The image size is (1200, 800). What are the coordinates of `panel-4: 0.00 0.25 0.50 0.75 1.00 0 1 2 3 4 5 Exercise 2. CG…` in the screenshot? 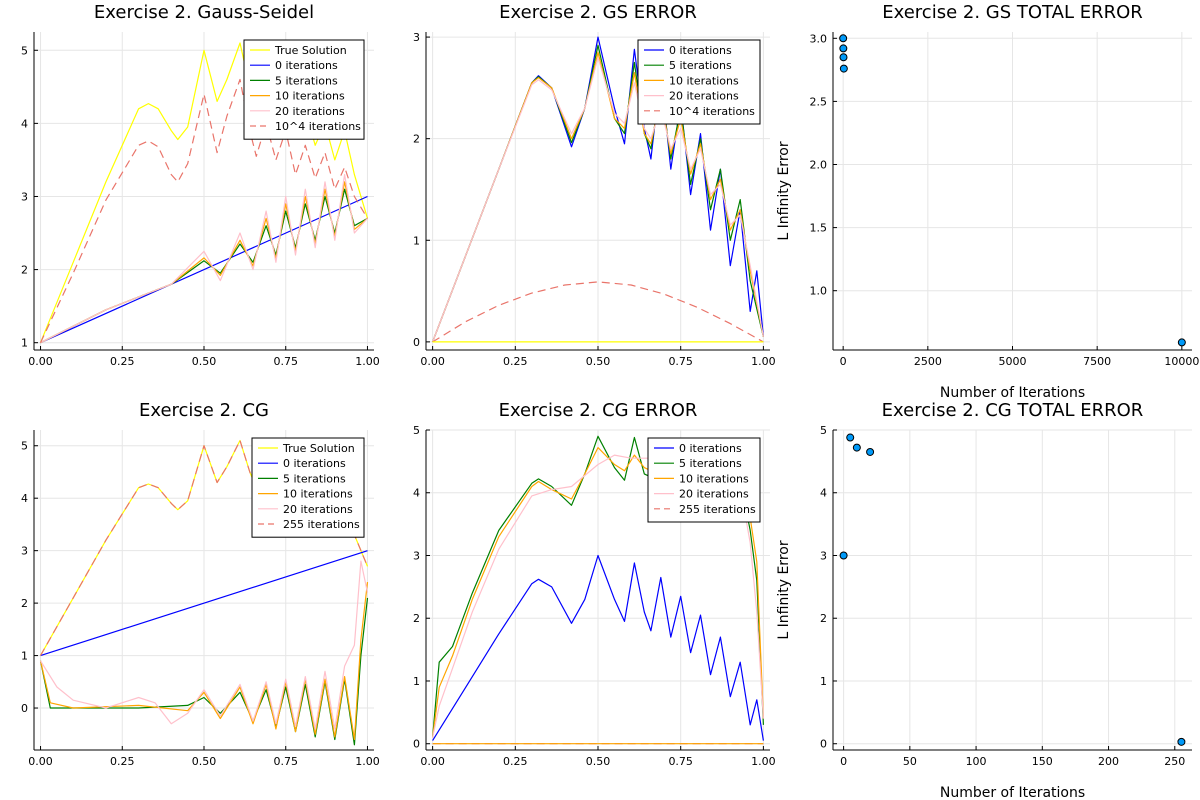 It's located at (200, 584).